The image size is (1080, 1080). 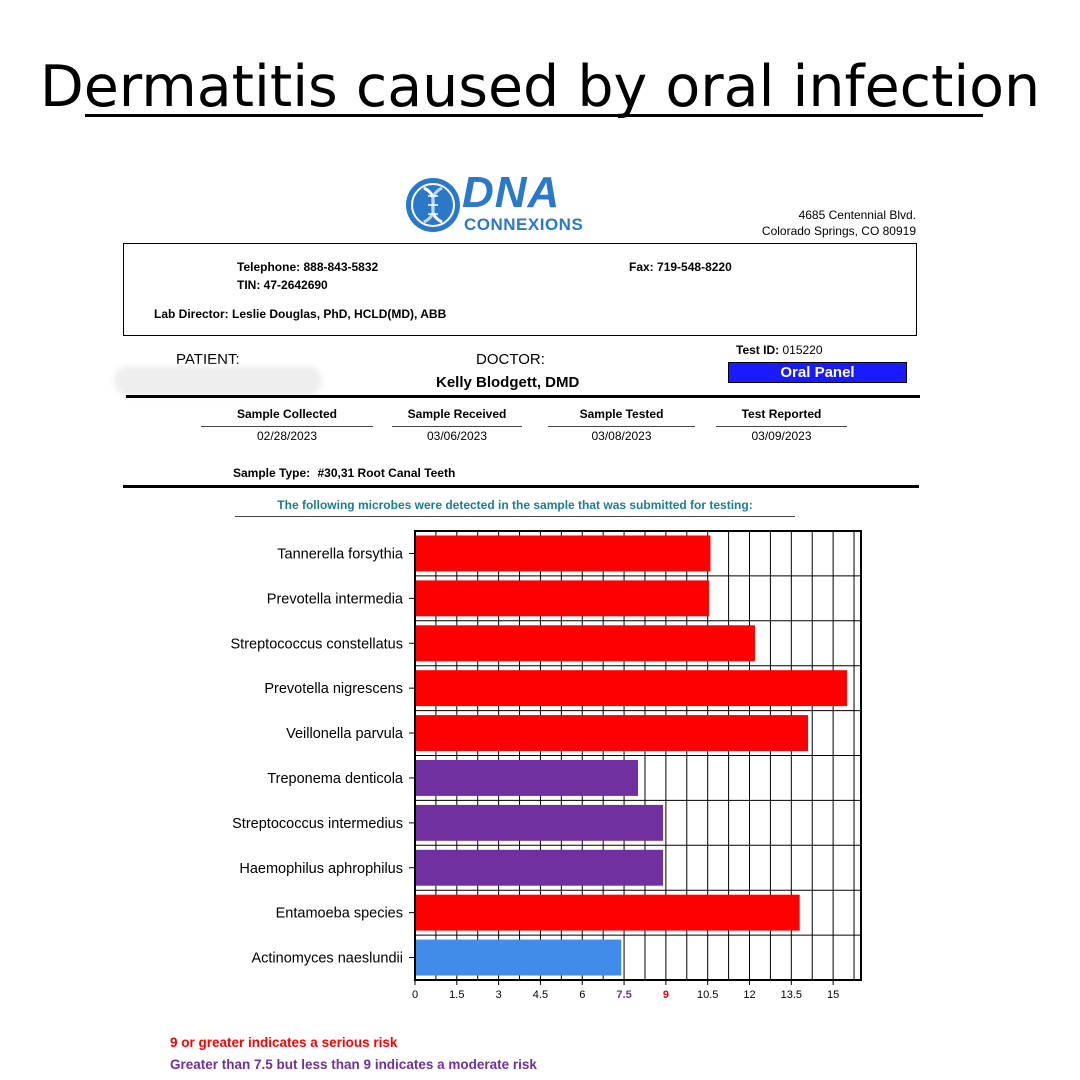 I want to click on date-header-collected: Sample Collected, so click(x=287, y=414).